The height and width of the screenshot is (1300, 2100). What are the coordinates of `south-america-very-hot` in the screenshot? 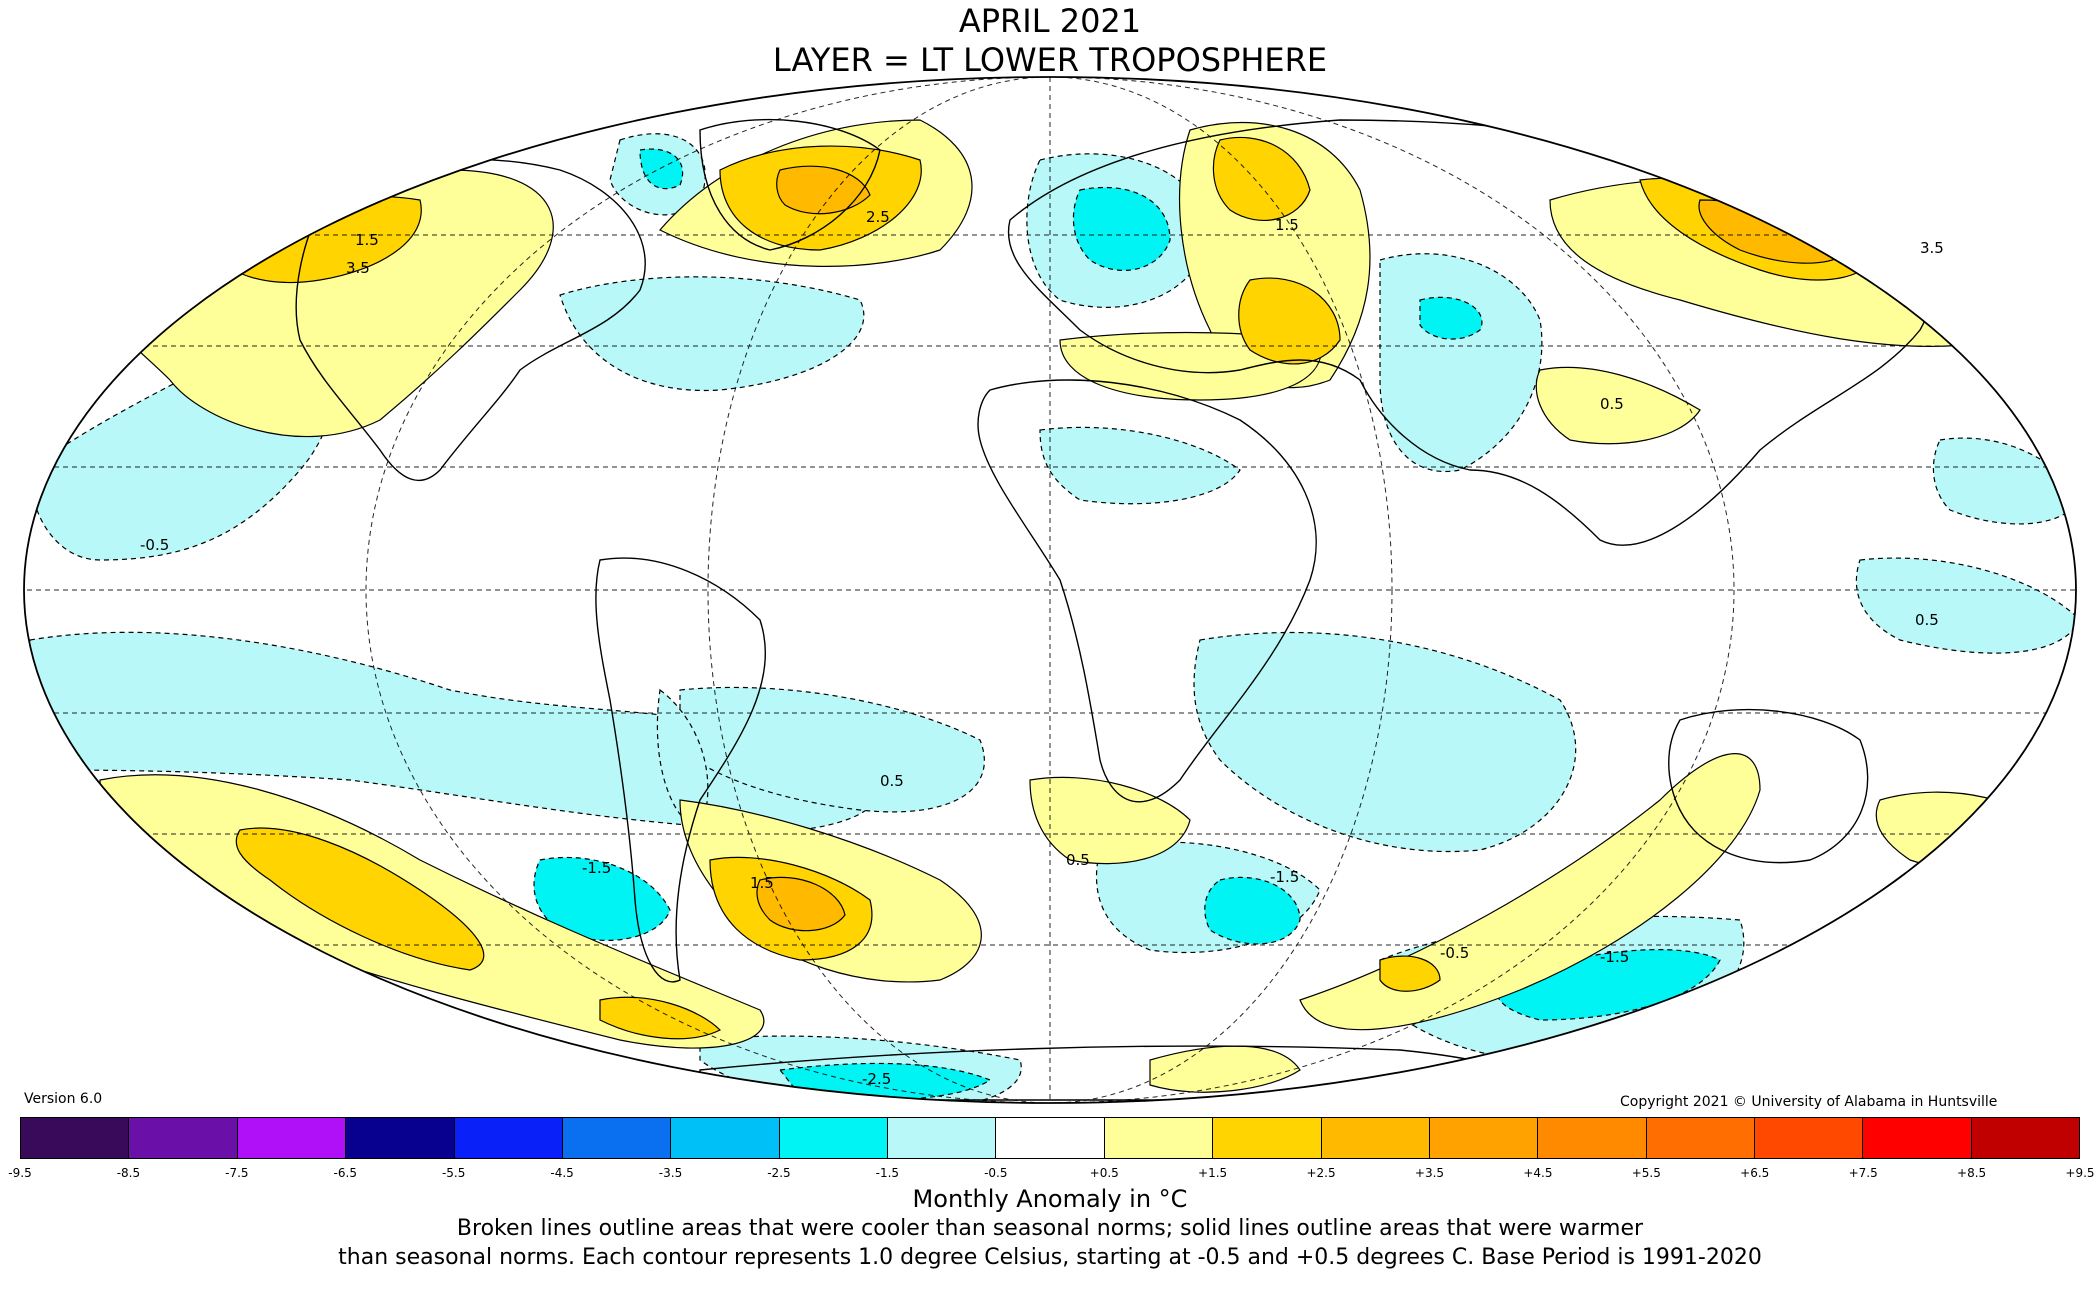 It's located at (801, 904).